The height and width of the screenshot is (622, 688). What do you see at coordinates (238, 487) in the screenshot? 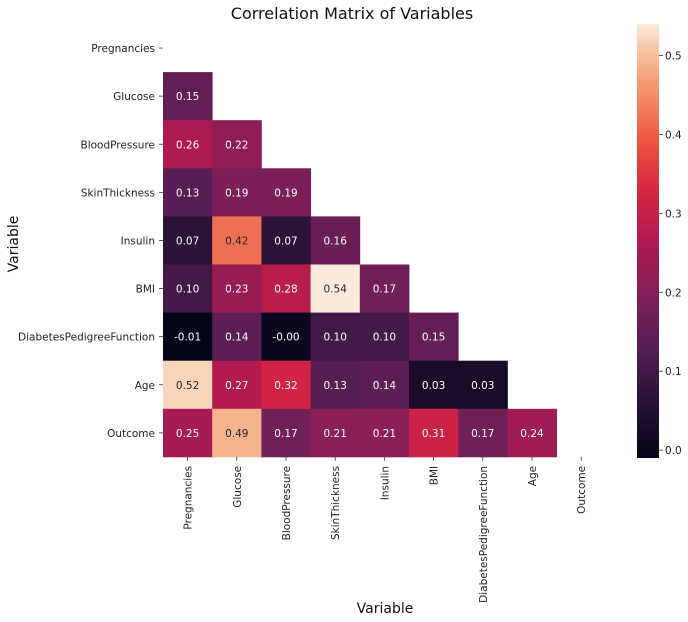
I see `x-tick-label: Glucose` at bounding box center [238, 487].